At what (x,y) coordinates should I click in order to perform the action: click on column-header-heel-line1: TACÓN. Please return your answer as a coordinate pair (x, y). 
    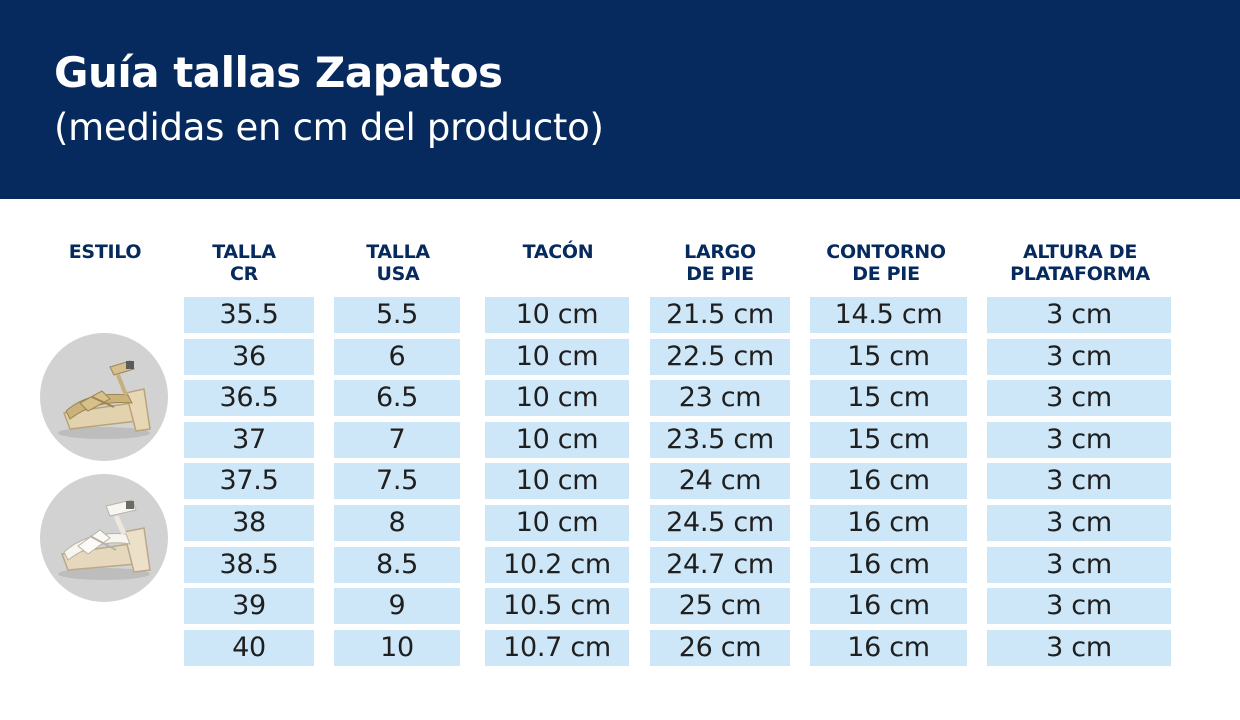
    Looking at the image, I should click on (558, 252).